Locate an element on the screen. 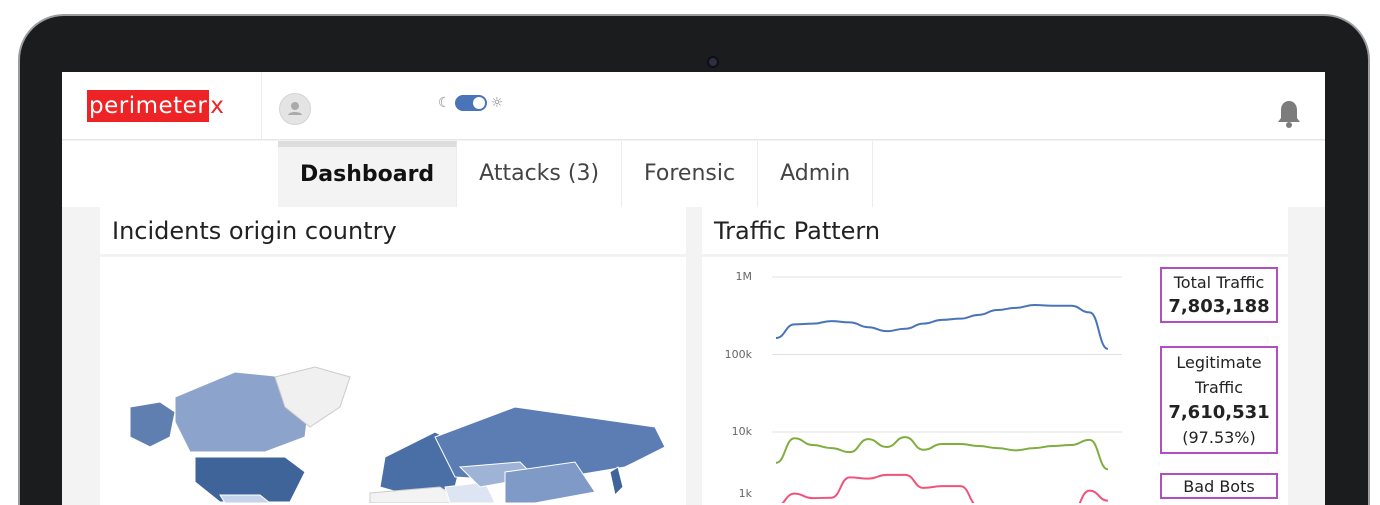  stat-value: 7,610,531 is located at coordinates (1219, 412).